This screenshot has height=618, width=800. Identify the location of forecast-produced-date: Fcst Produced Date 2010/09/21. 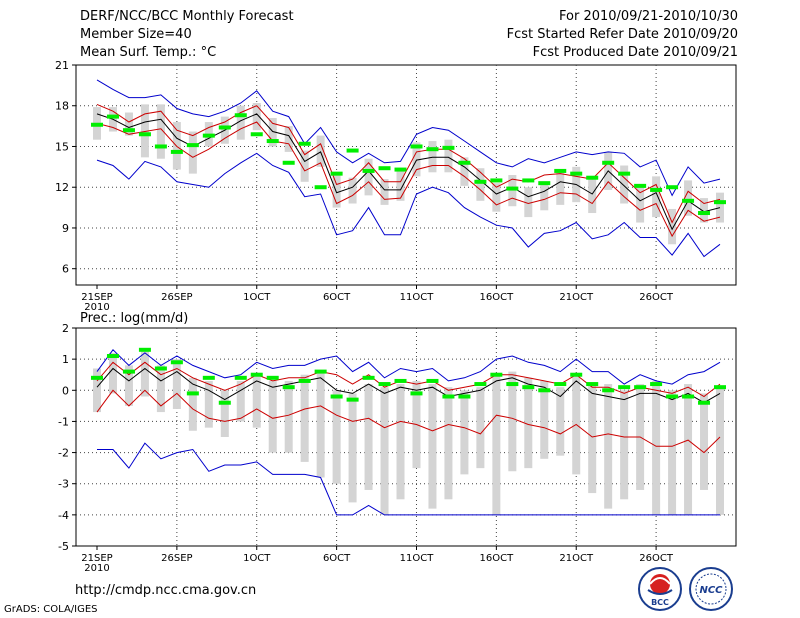
(635, 52).